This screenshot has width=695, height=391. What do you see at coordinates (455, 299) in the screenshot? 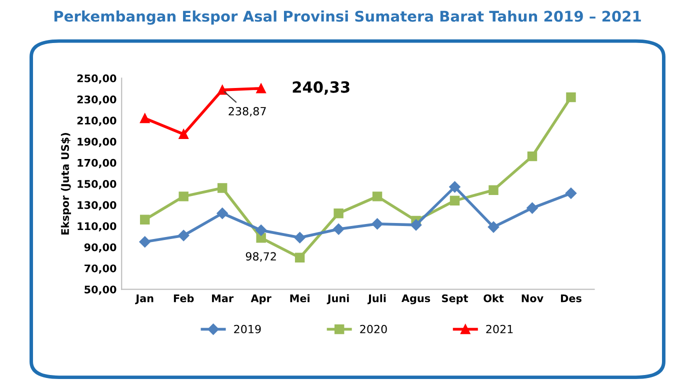
I see `x-tick-label: Sept` at bounding box center [455, 299].